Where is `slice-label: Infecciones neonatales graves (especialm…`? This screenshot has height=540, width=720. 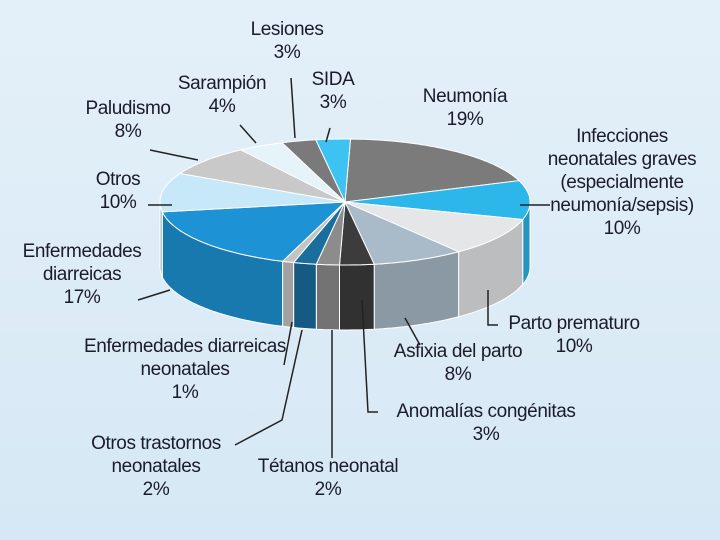
slice-label: Infecciones neonatales graves (especialm… is located at coordinates (622, 182).